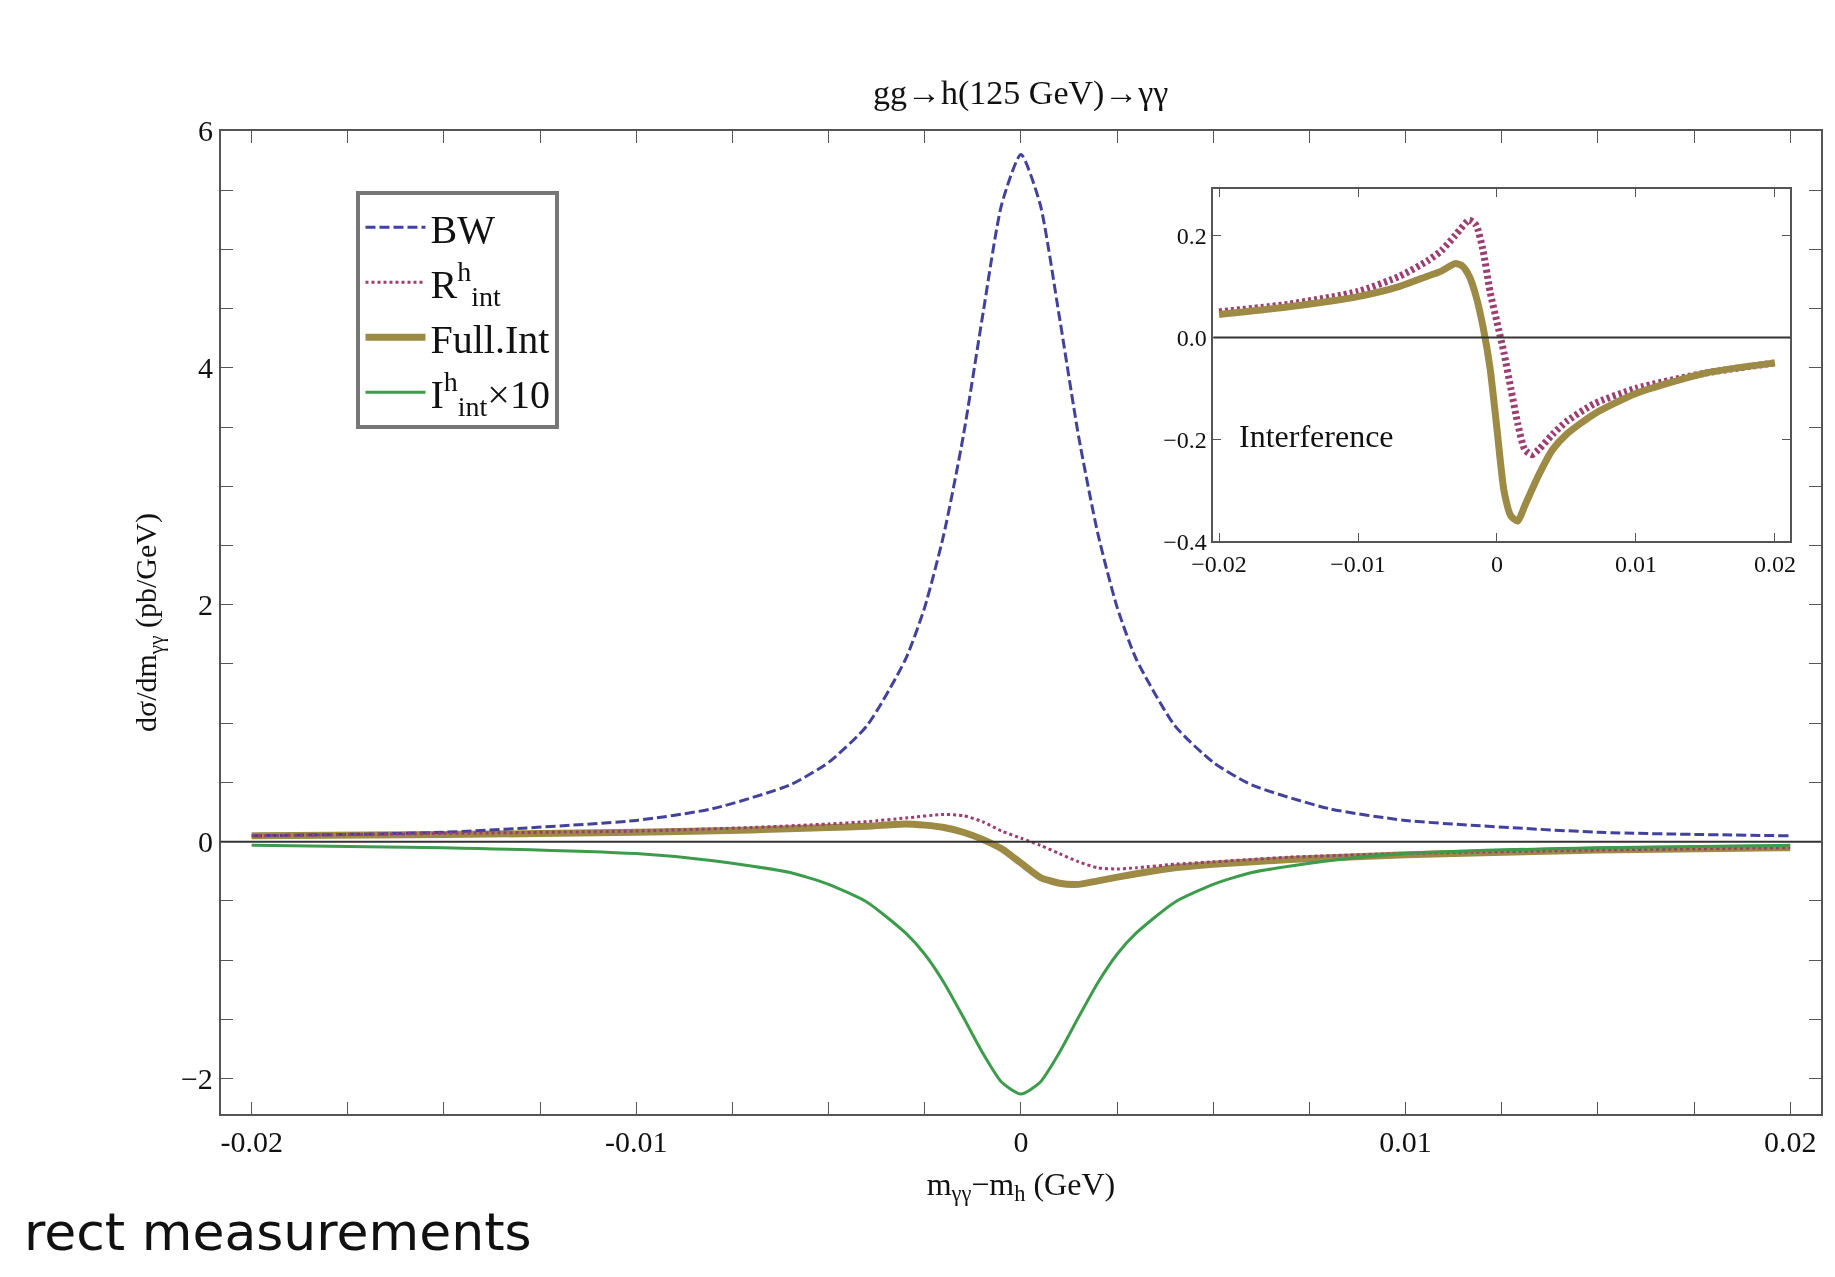 The image size is (1835, 1277). What do you see at coordinates (1021, 841) in the screenshot?
I see `line-series` at bounding box center [1021, 841].